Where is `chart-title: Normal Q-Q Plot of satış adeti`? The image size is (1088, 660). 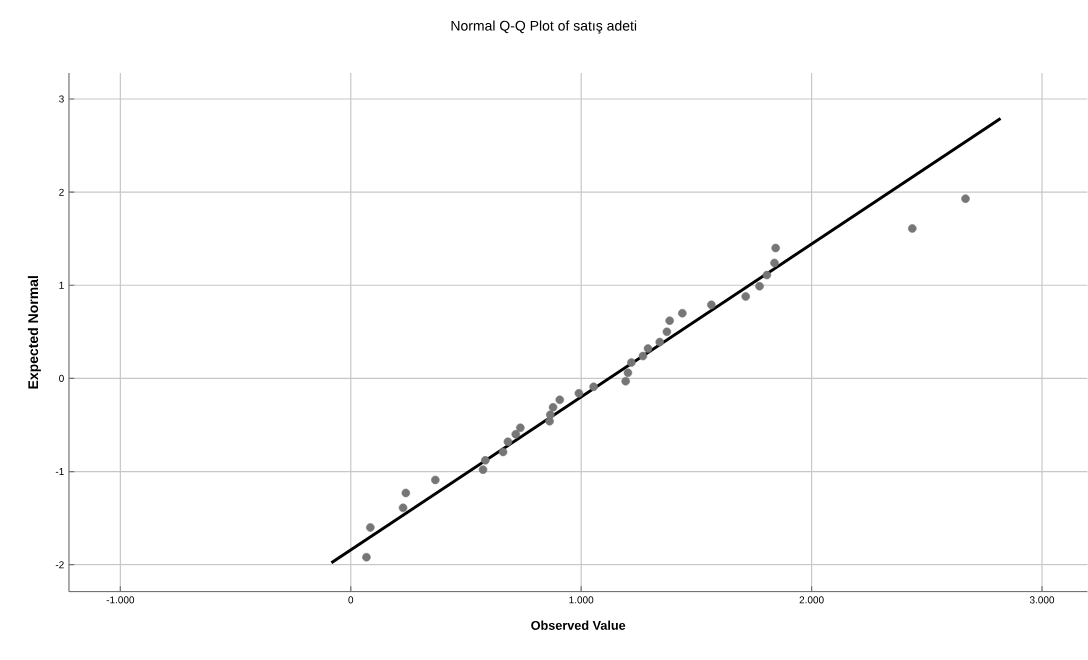
chart-title: Normal Q-Q Plot of satış adeti is located at coordinates (544, 27).